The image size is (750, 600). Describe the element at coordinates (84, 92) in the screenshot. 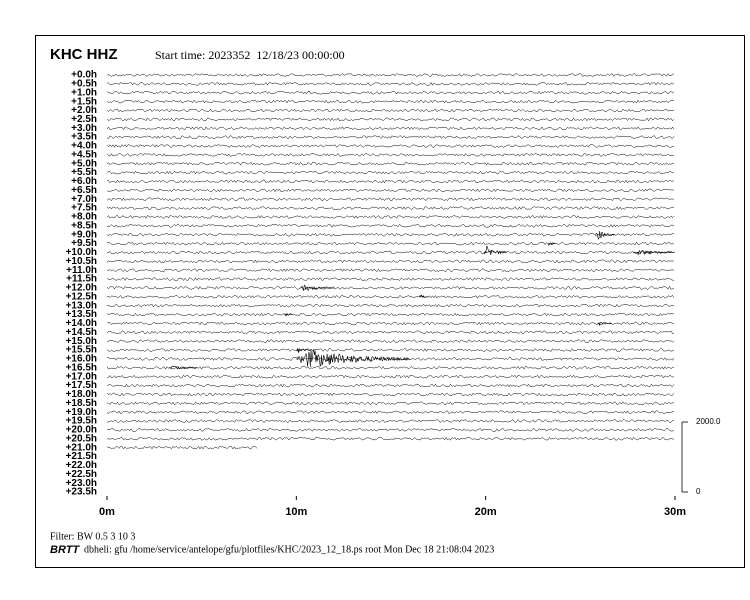

I see `row-label: +1.0h` at that location.